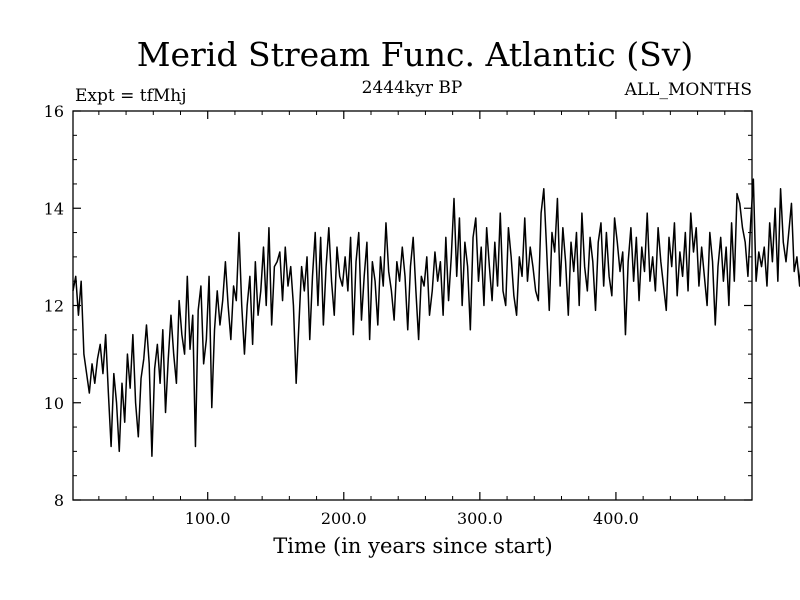  Describe the element at coordinates (54, 306) in the screenshot. I see `y-tick-label: 12` at that location.